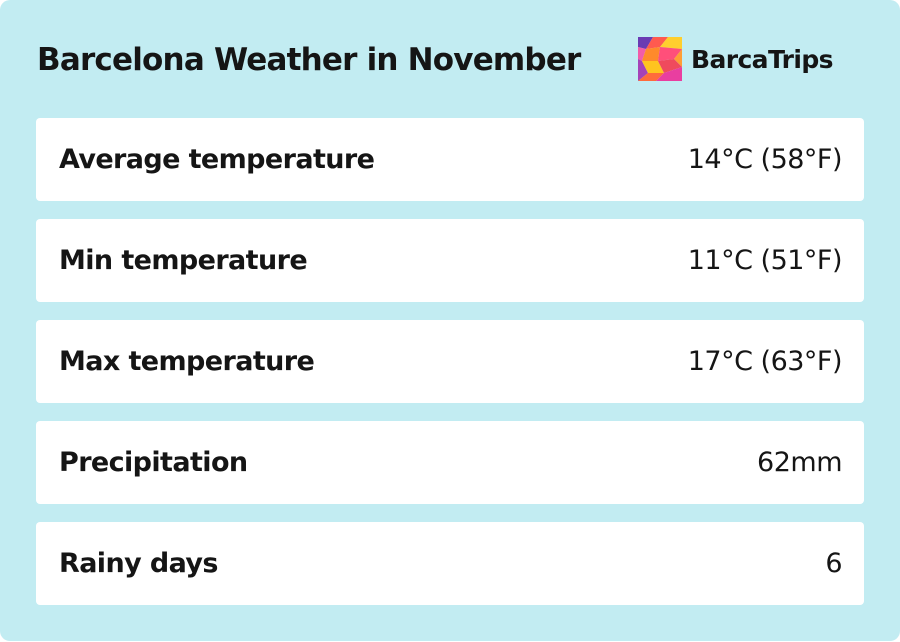 This screenshot has height=642, width=900. Describe the element at coordinates (765, 260) in the screenshot. I see `row-value: 11°C (51°F)` at that location.